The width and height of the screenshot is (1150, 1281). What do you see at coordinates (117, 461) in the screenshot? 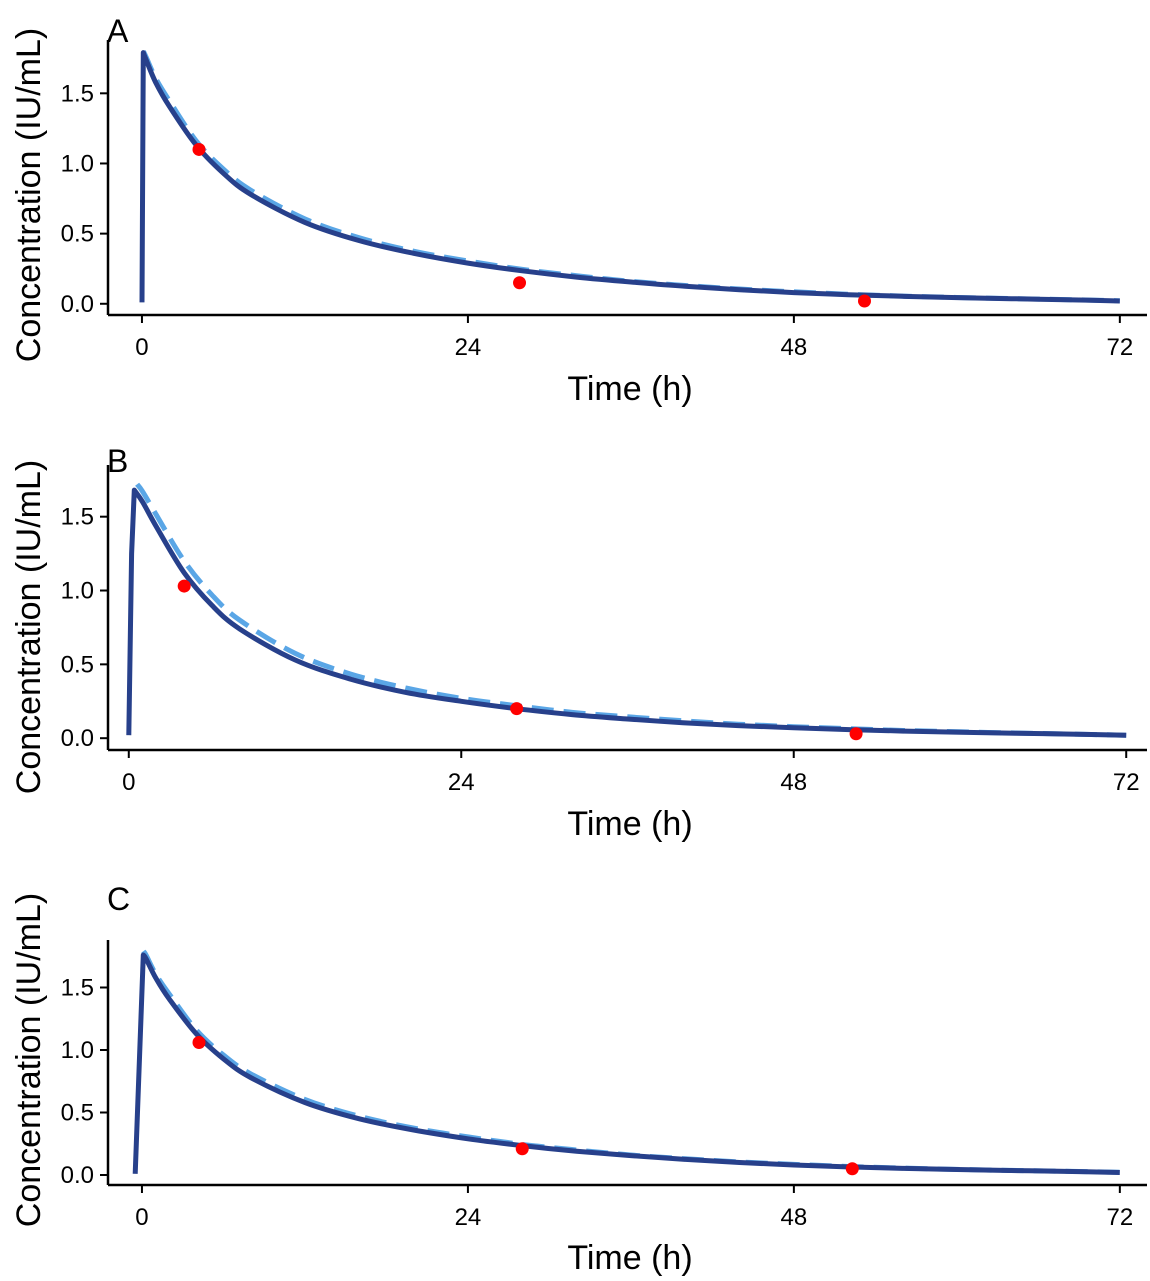
I see `panel-label: B` at bounding box center [117, 461].